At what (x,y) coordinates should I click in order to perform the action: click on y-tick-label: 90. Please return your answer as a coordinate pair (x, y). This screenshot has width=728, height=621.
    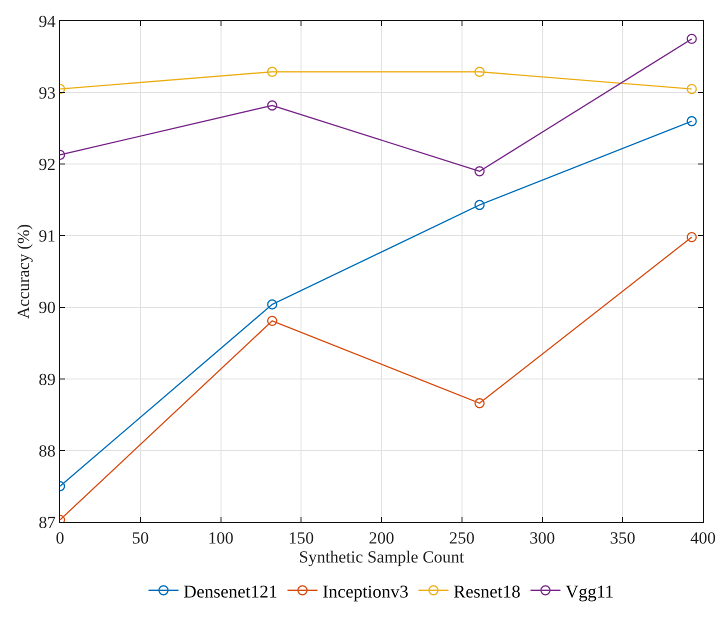
    Looking at the image, I should click on (47, 308).